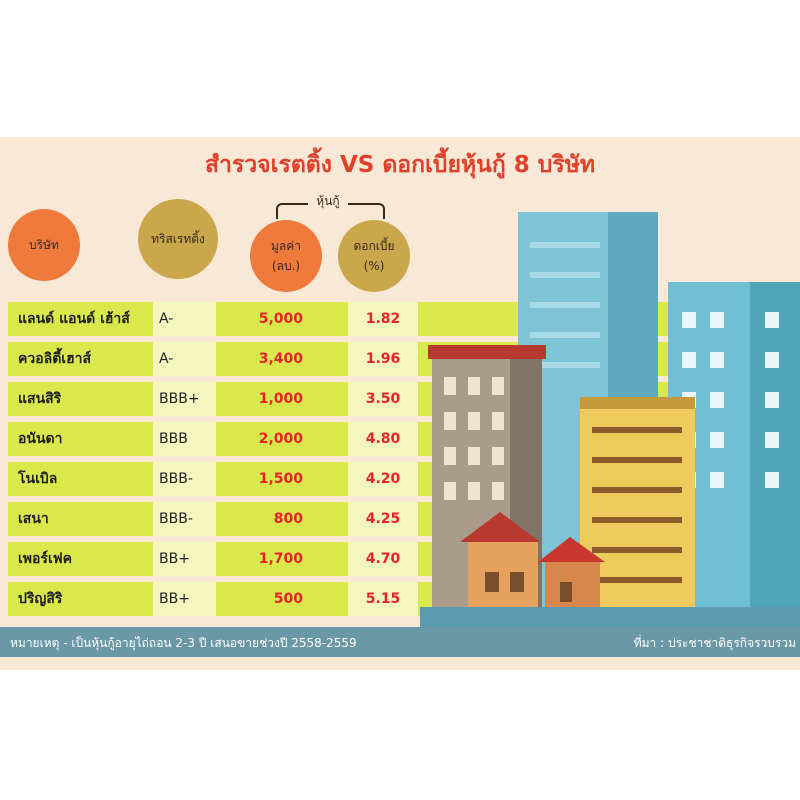 This screenshot has width=800, height=800. I want to click on header-interest-circle: ดอกเบี้ย (%), so click(374, 256).